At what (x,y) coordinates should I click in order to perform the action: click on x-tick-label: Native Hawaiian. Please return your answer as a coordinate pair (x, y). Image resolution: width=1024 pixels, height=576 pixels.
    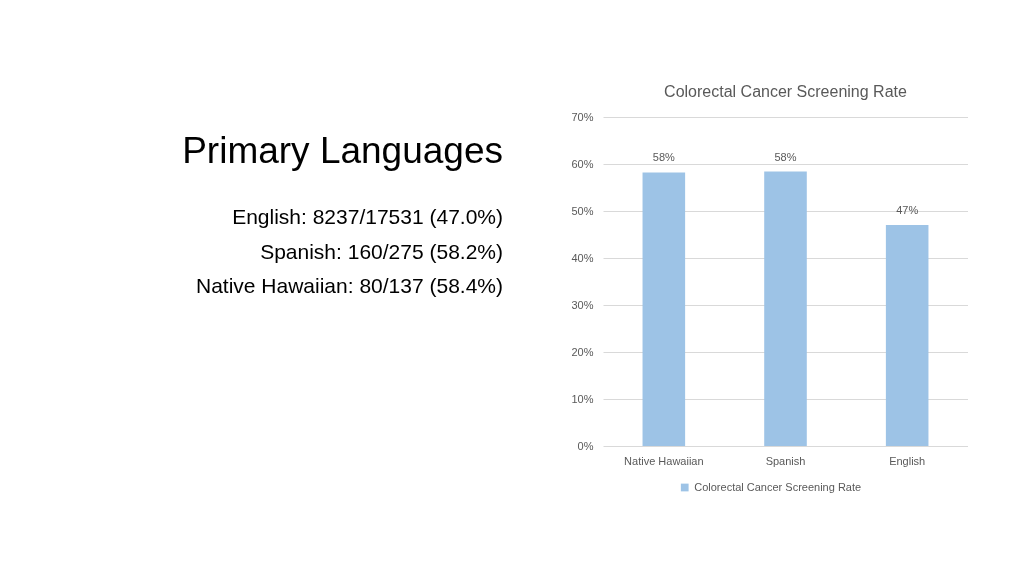
    Looking at the image, I should click on (664, 460).